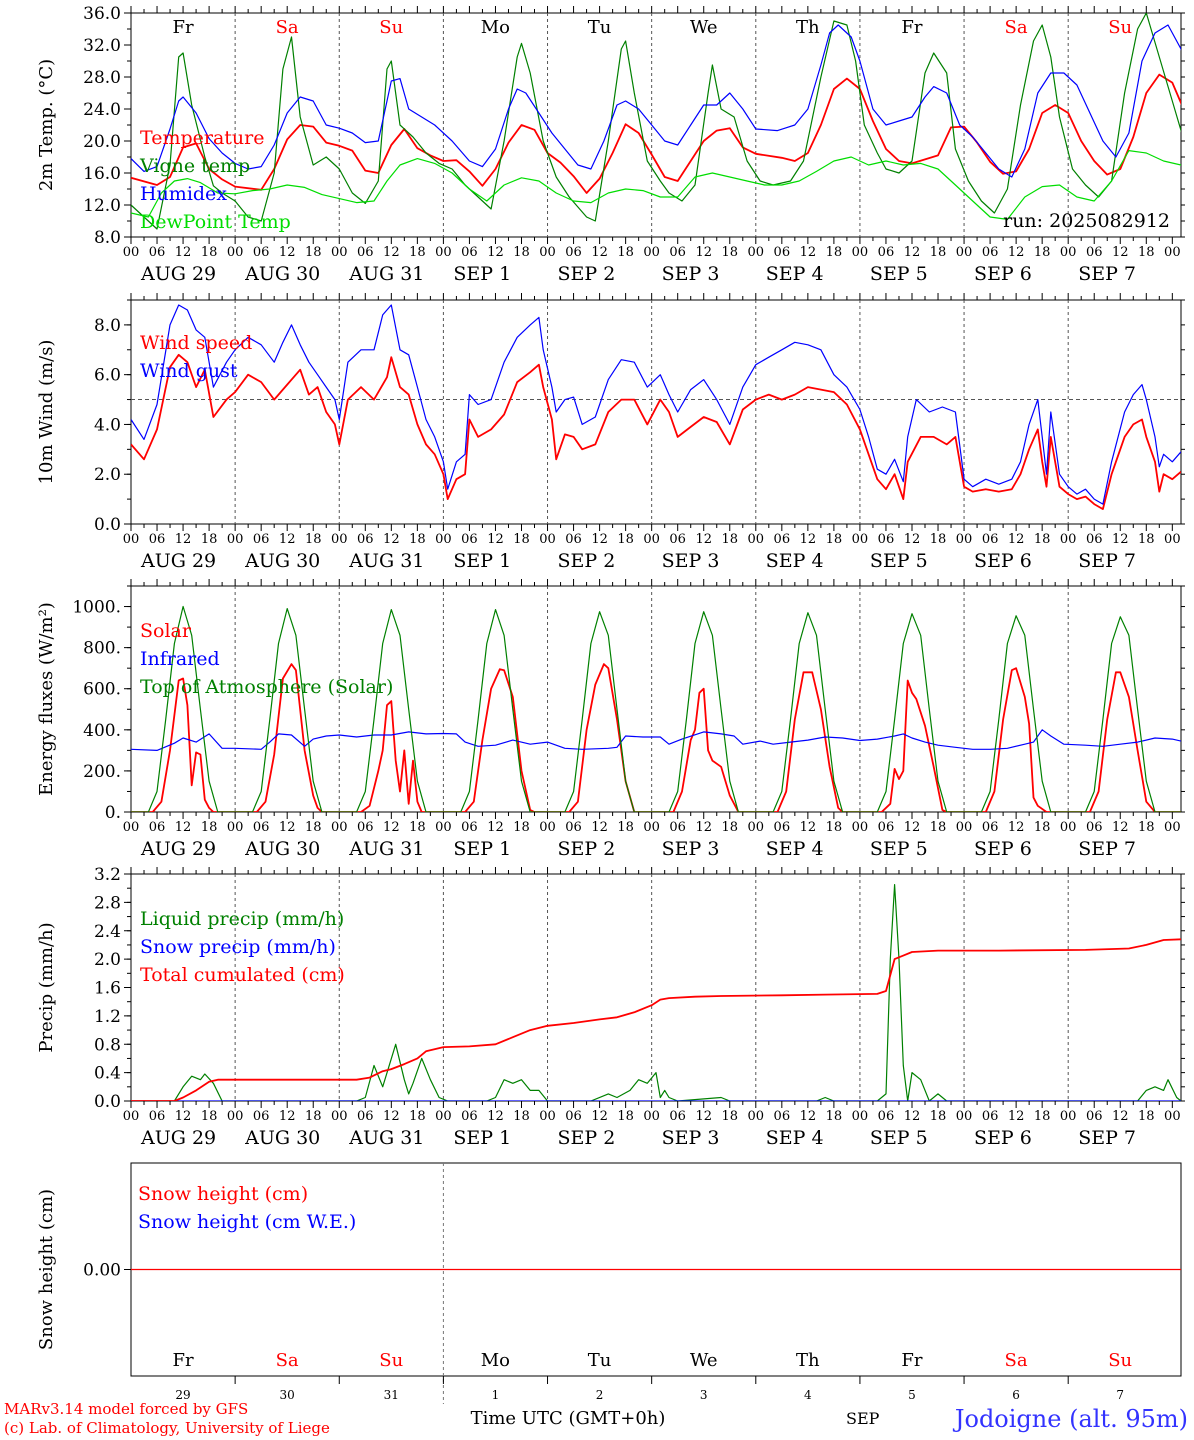 Image resolution: width=1194 pixels, height=1440 pixels. What do you see at coordinates (808, 1395) in the screenshot?
I see `day-number-label: 4` at bounding box center [808, 1395].